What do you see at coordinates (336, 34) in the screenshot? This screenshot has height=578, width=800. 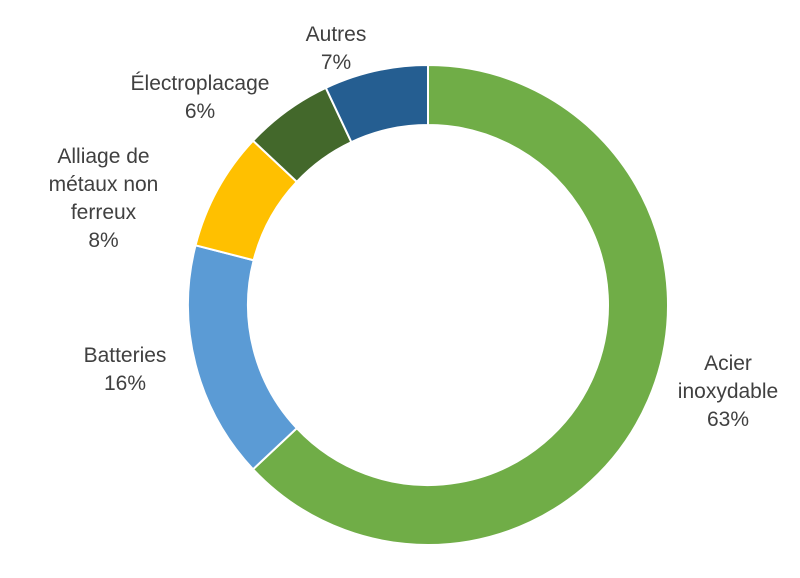 I see `slice-name-line: Autres` at bounding box center [336, 34].